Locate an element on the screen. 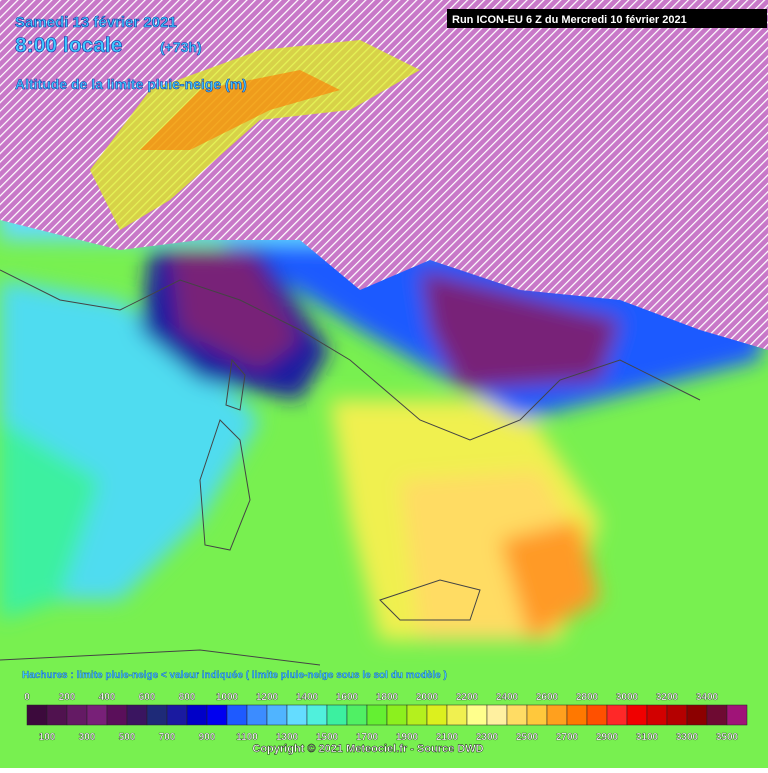 This screenshot has width=768, height=773. scale-label: 3300 is located at coordinates (687, 737).